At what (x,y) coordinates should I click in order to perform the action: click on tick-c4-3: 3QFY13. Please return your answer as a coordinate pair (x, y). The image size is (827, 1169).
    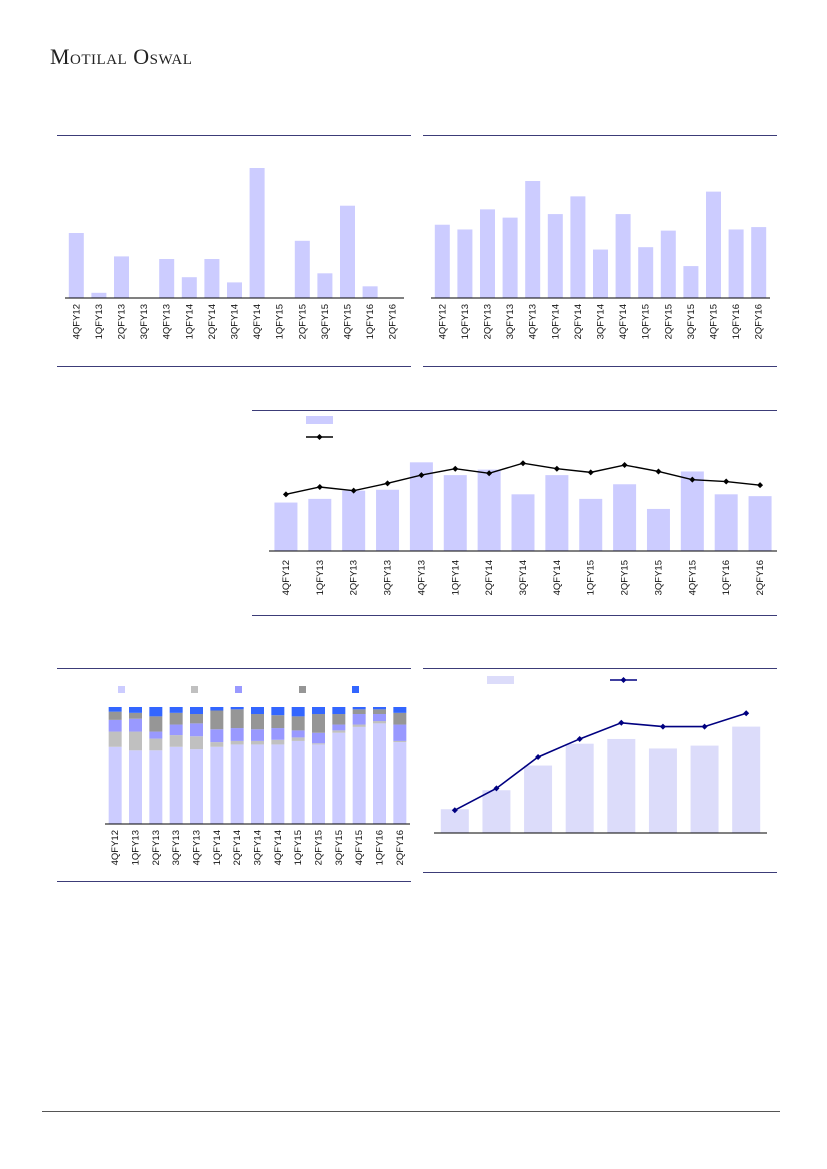
    Looking at the image, I should click on (176, 847).